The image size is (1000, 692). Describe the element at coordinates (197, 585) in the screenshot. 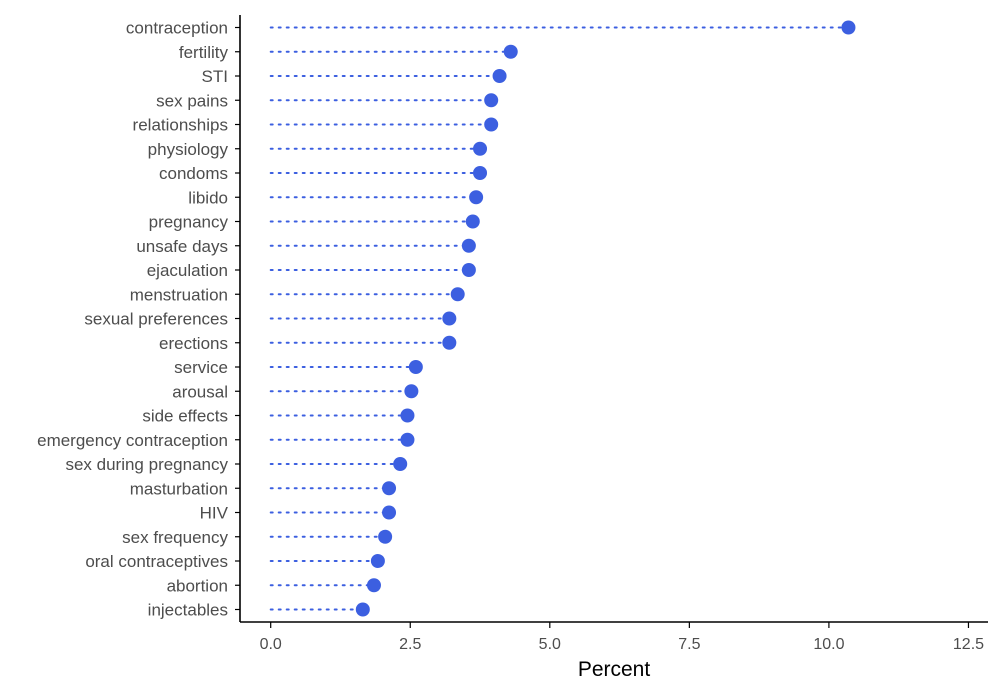

I see `y-tick-label-23: abortion` at that location.